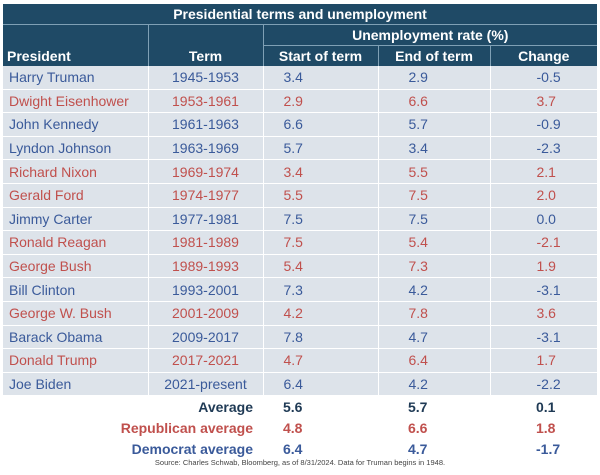 This screenshot has height=475, width=600. Describe the element at coordinates (75, 219) in the screenshot. I see `president-cell: Jimmy Carter` at that location.